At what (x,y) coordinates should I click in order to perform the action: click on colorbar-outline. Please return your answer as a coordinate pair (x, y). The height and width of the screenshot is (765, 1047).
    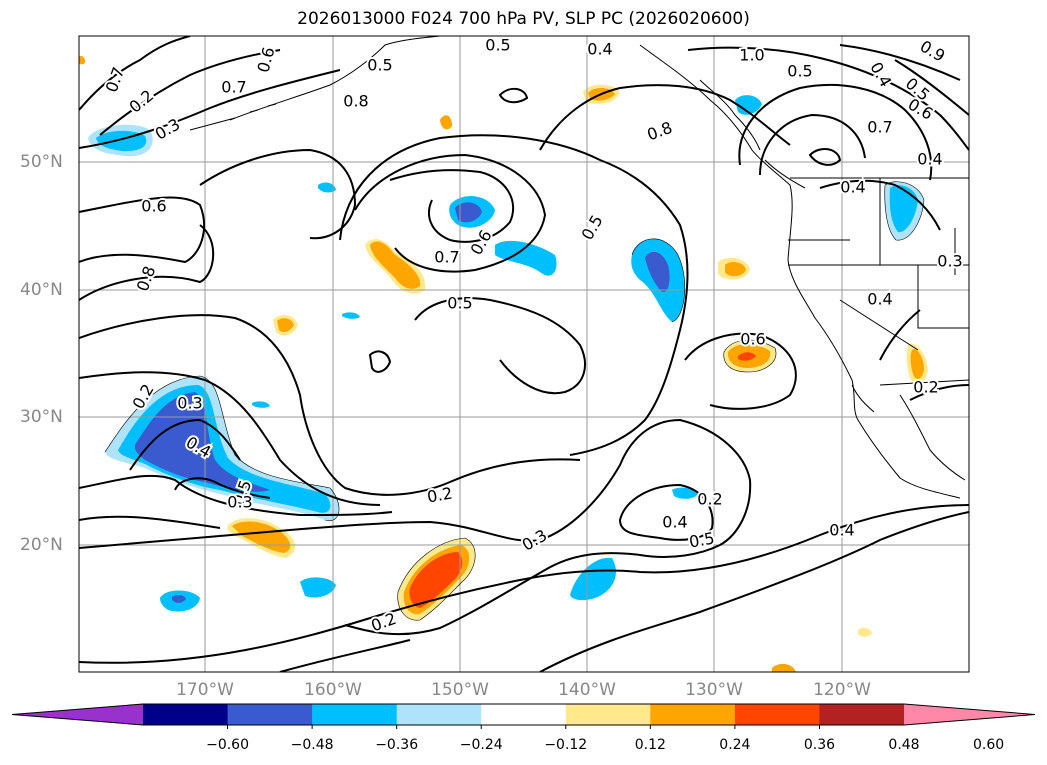
    Looking at the image, I should click on (523, 714).